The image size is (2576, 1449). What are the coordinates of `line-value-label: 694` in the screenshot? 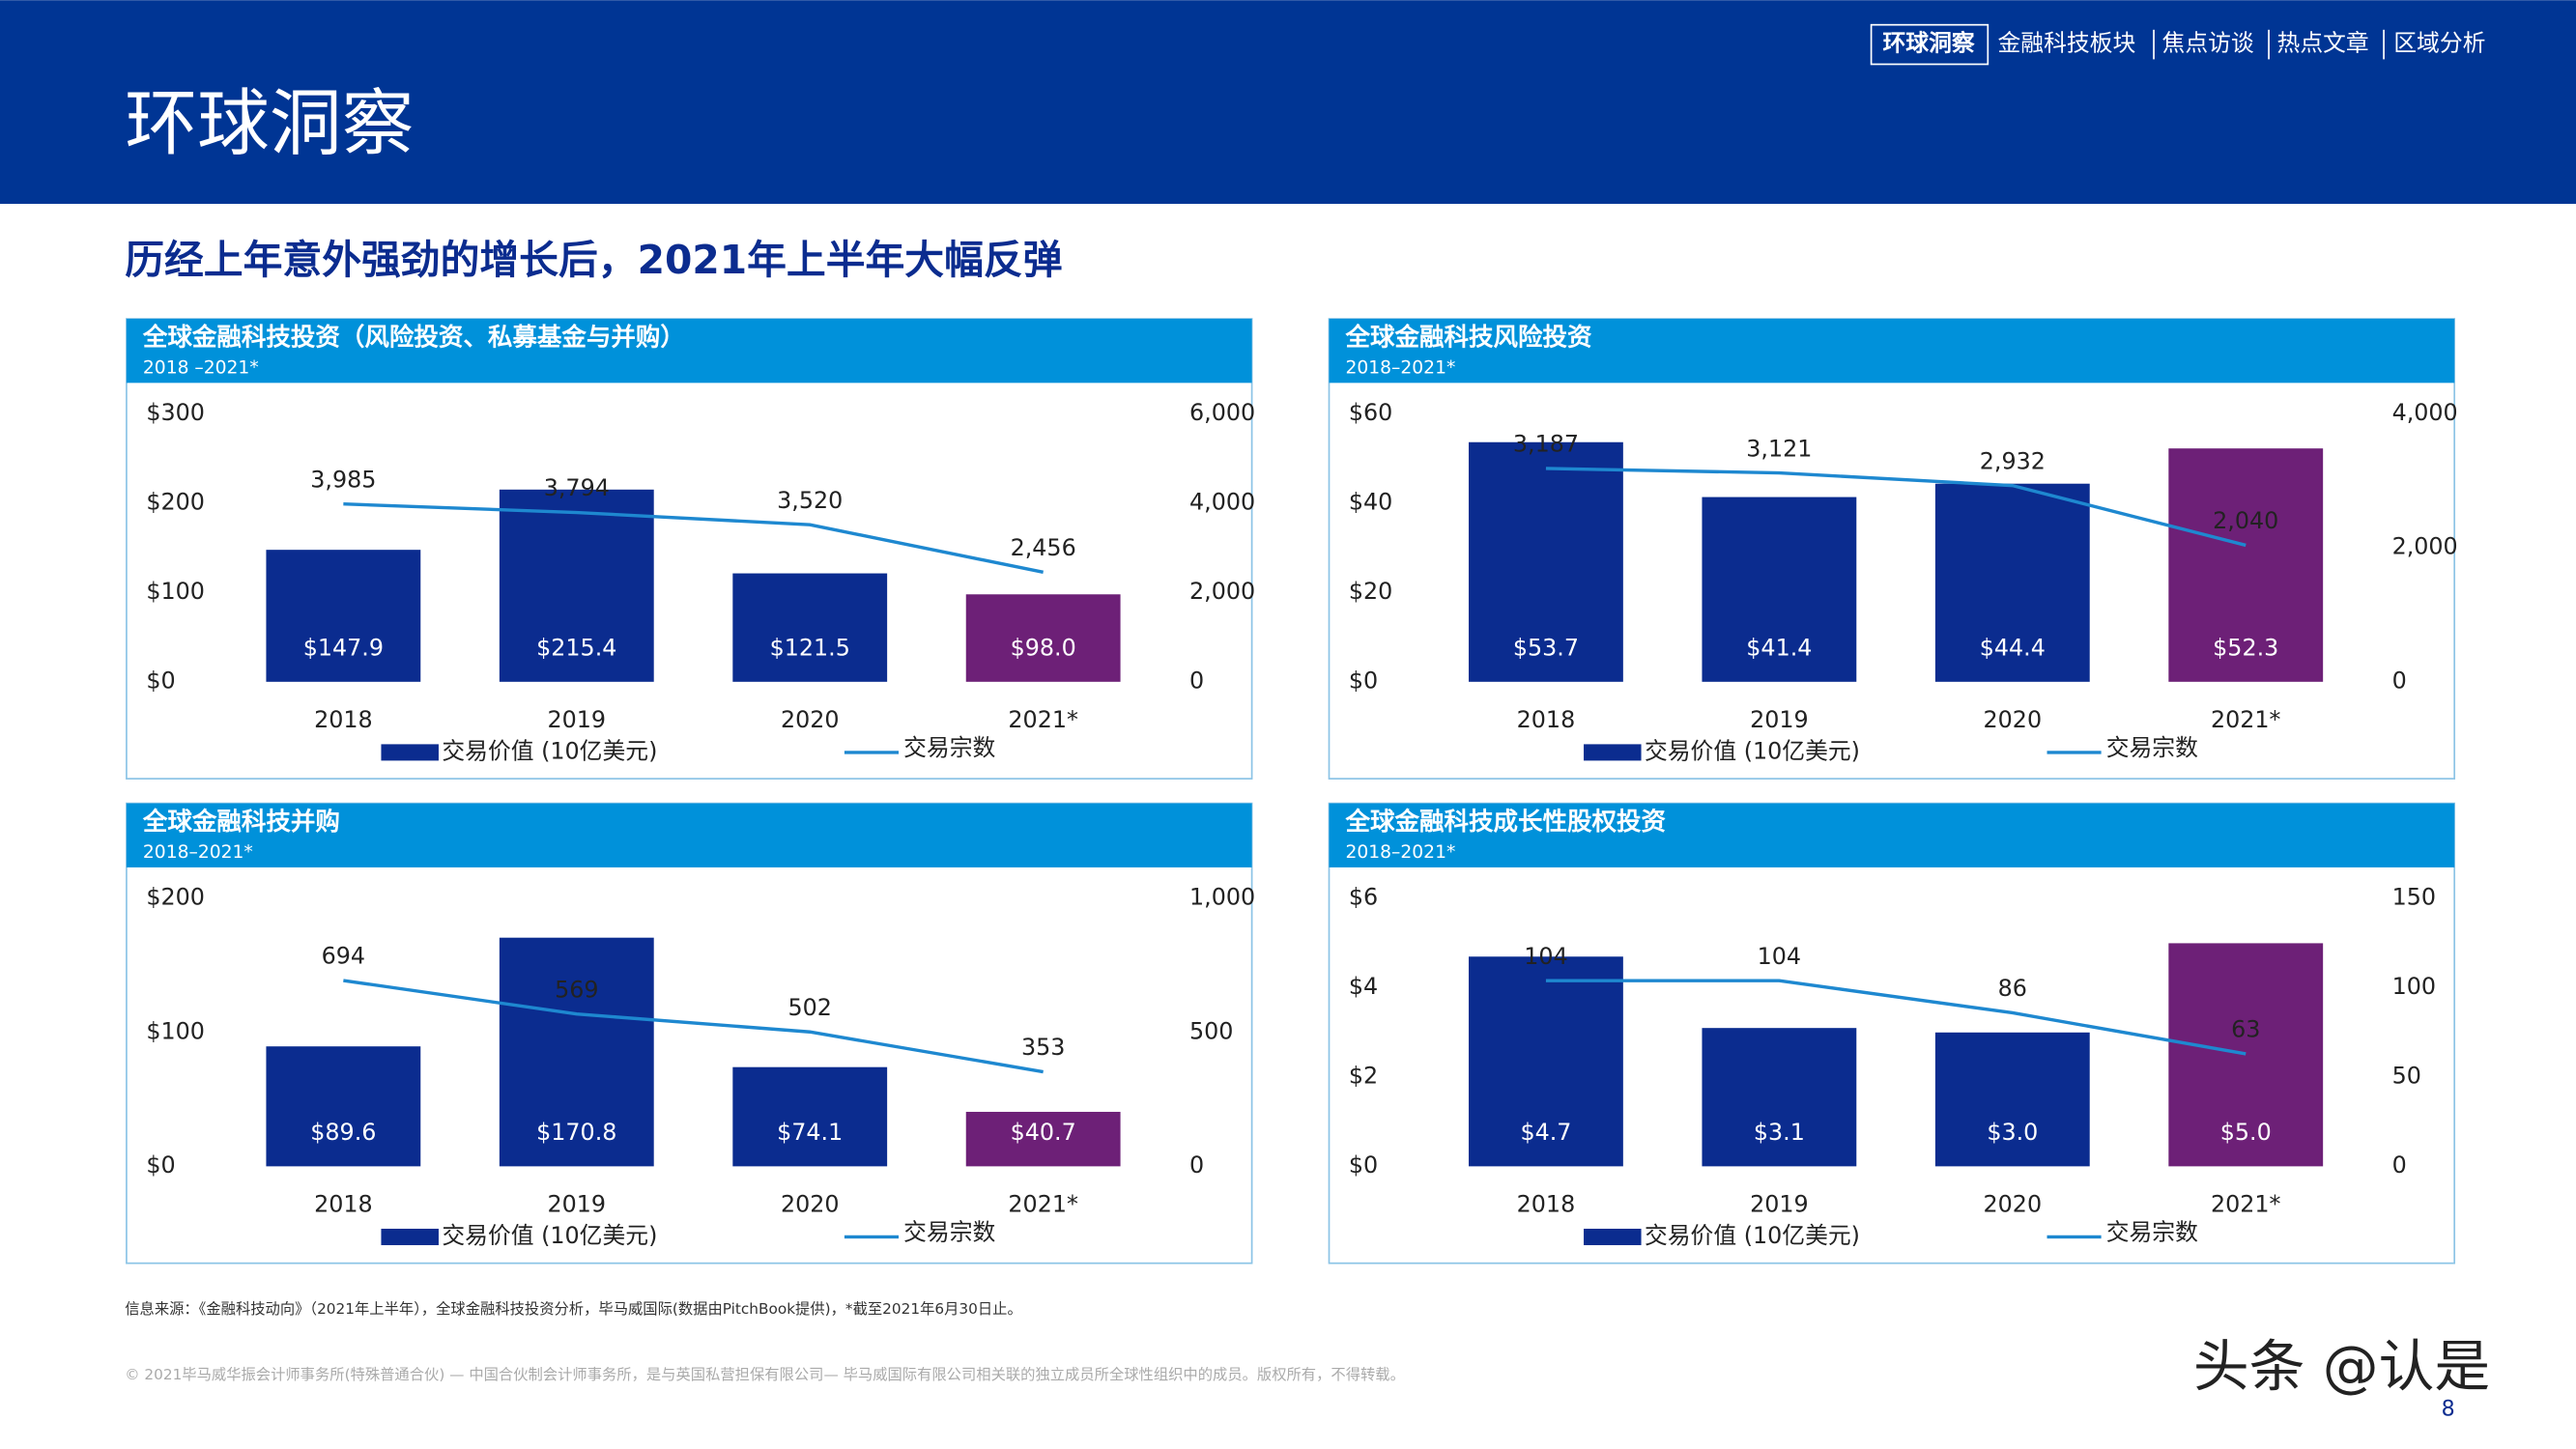 It's located at (344, 956).